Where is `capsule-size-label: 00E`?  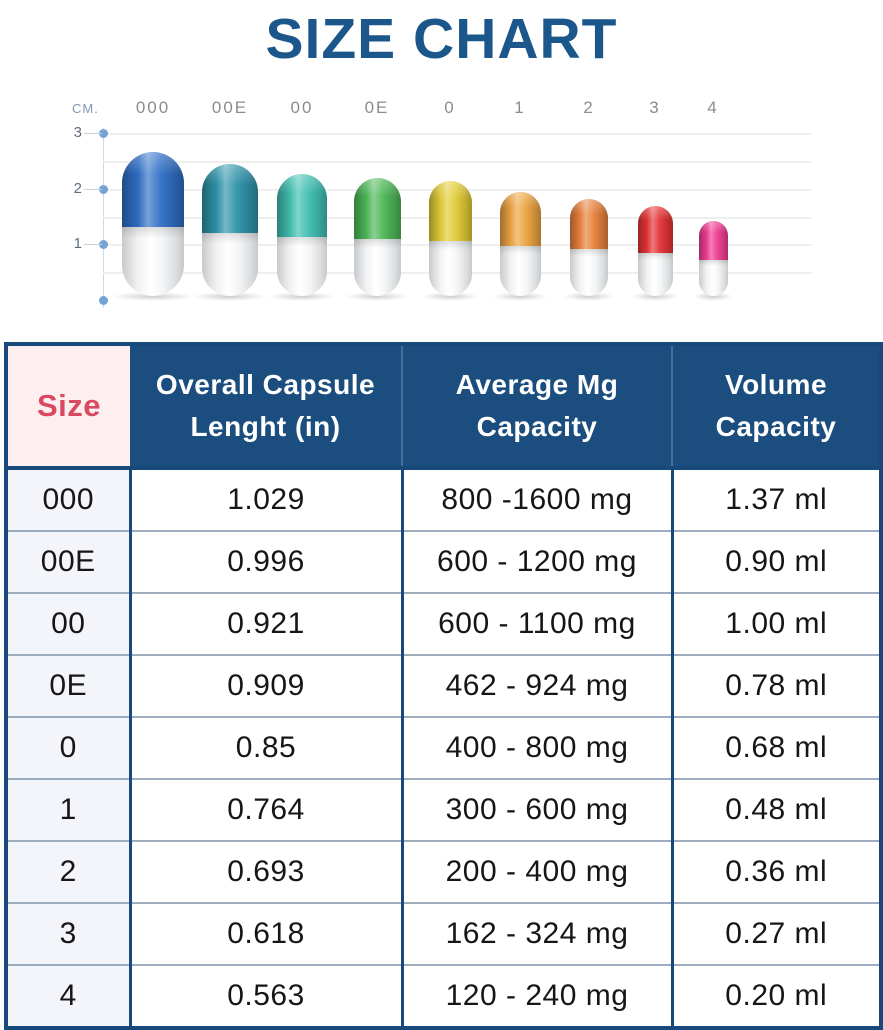
capsule-size-label: 00E is located at coordinates (230, 107).